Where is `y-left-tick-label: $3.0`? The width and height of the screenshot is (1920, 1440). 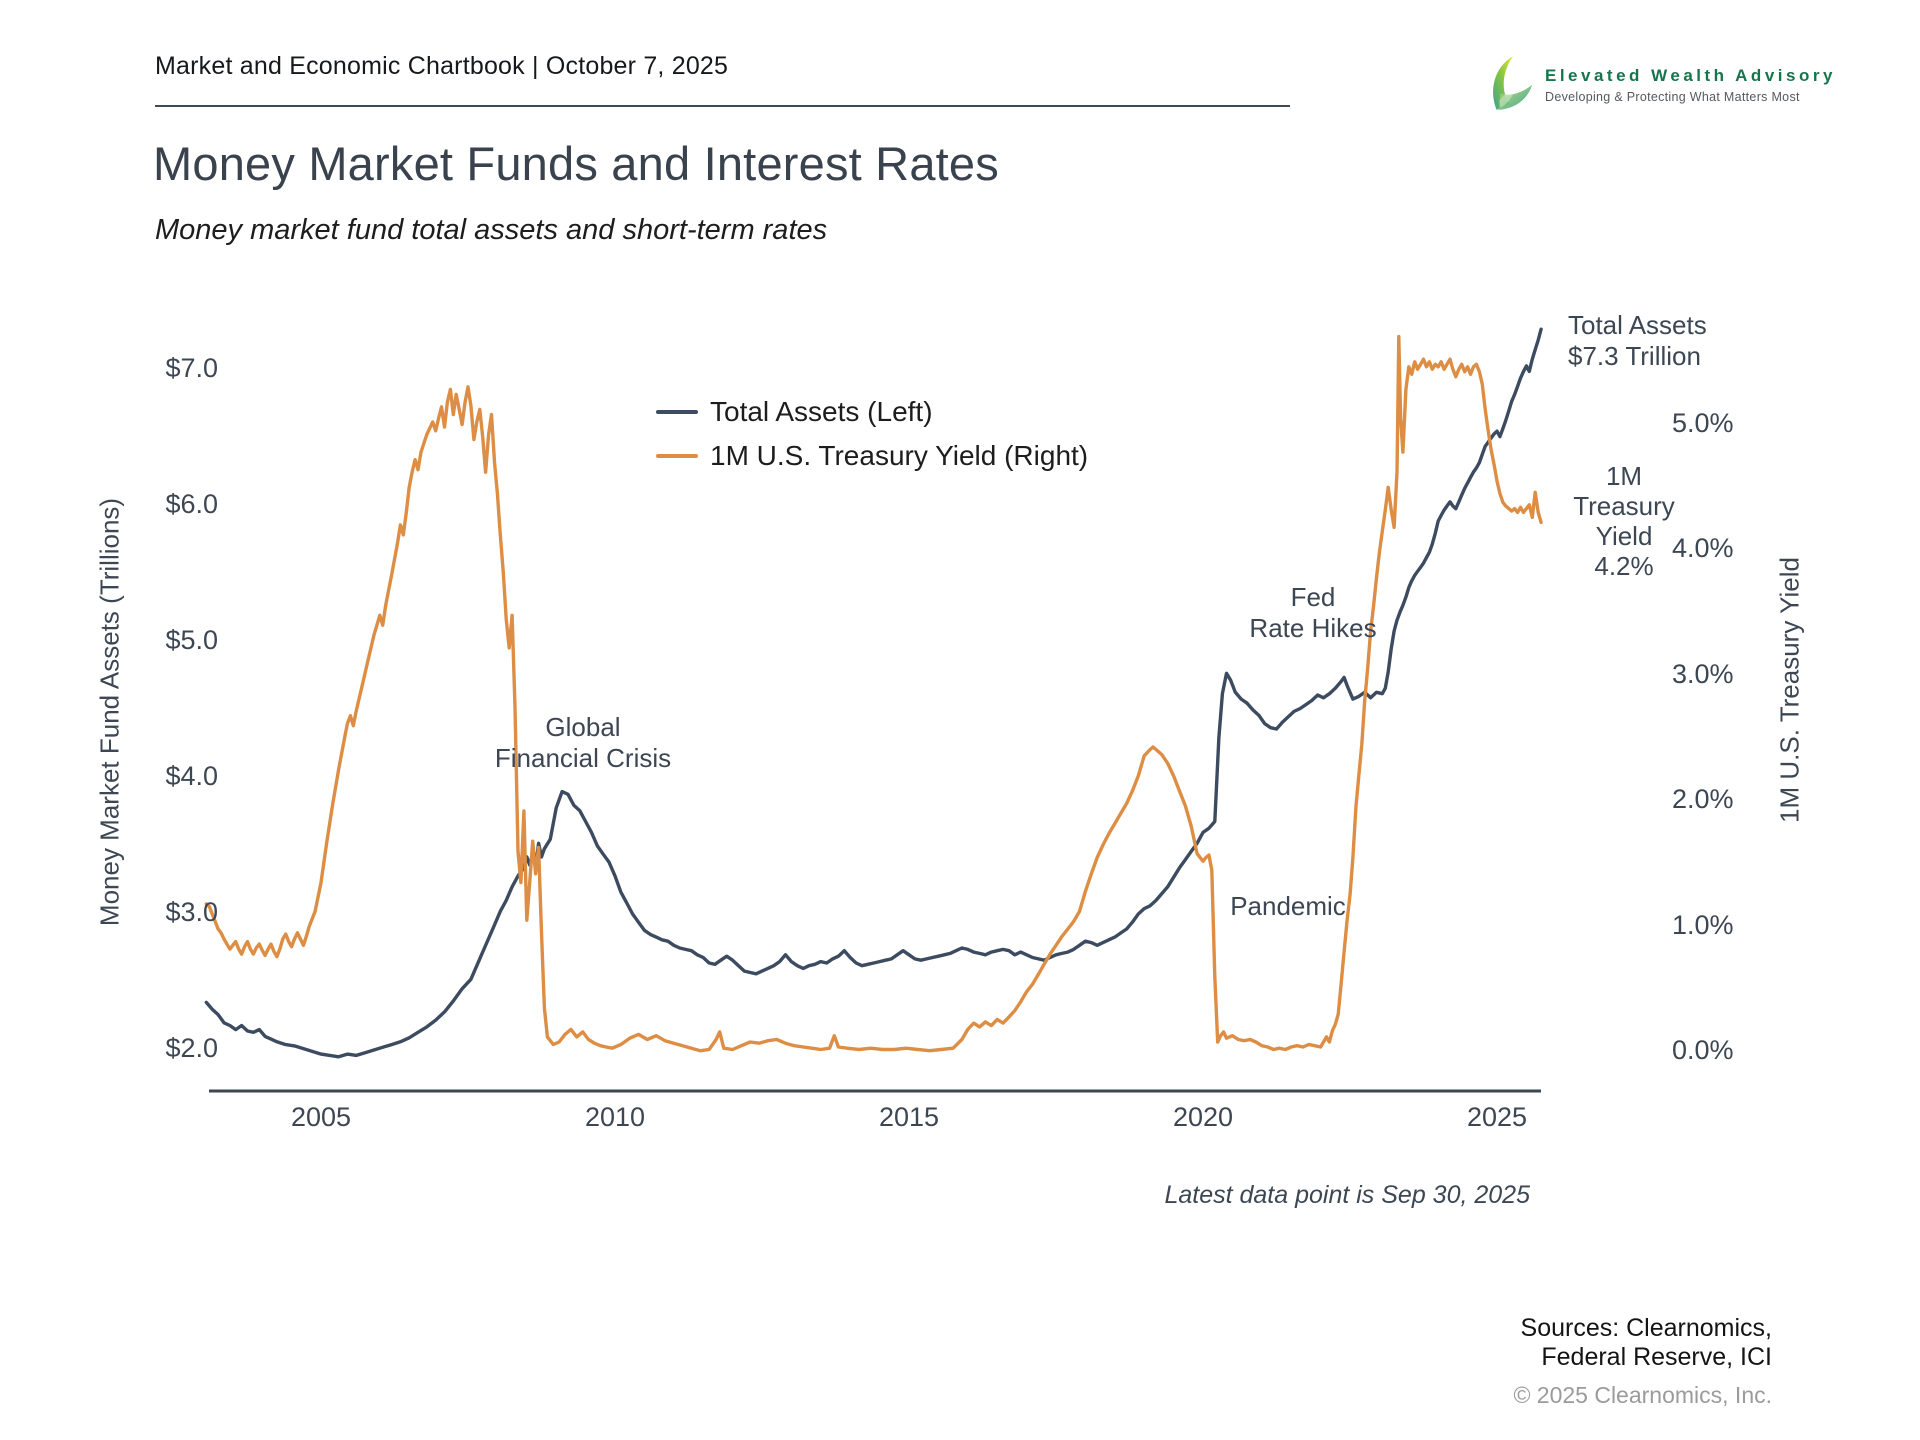
y-left-tick-label: $3.0 is located at coordinates (191, 912).